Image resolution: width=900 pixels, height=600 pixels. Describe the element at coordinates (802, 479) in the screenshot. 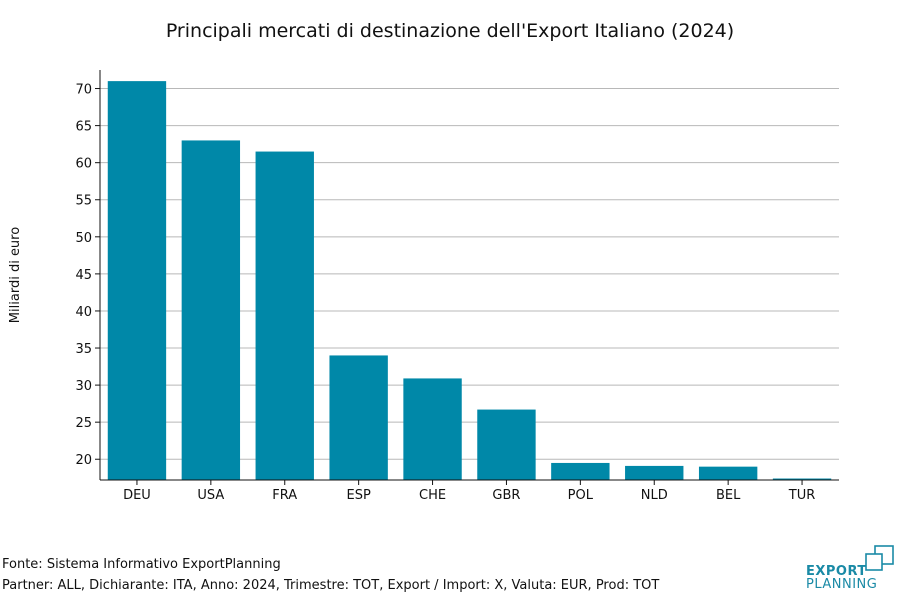

I see `bar-tur` at that location.